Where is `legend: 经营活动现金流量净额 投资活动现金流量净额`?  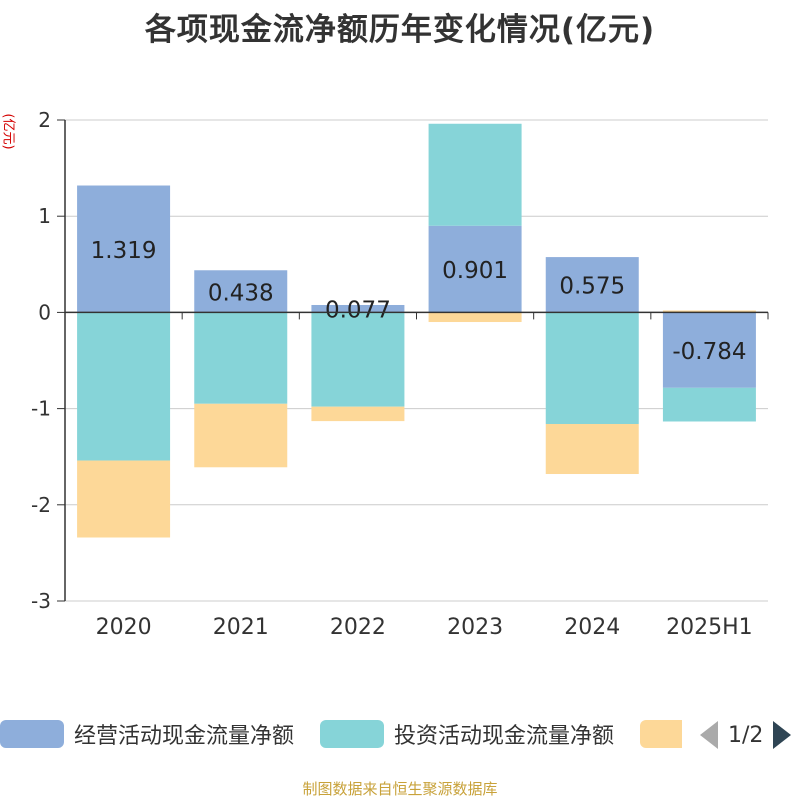
legend: 经营活动现金流量净额 投资活动现金流量净额 is located at coordinates (400, 734).